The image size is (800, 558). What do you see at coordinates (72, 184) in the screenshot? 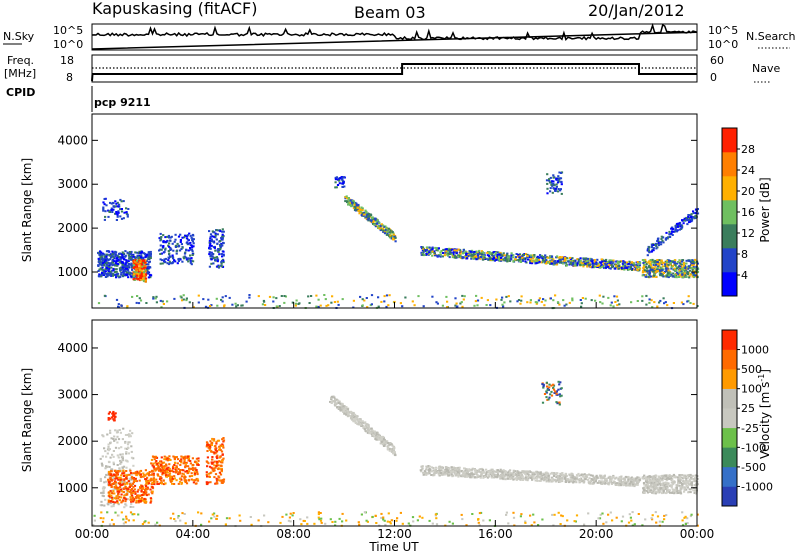
I see `power-ytick-label: 3000` at bounding box center [72, 184].